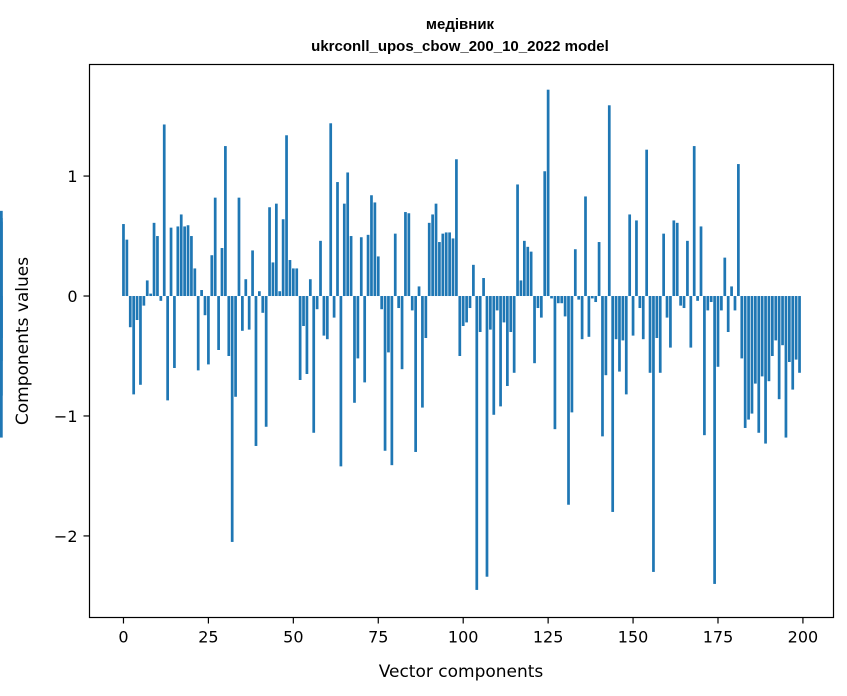  Describe the element at coordinates (72, 176) in the screenshot. I see `y-tick-label: 1` at that location.